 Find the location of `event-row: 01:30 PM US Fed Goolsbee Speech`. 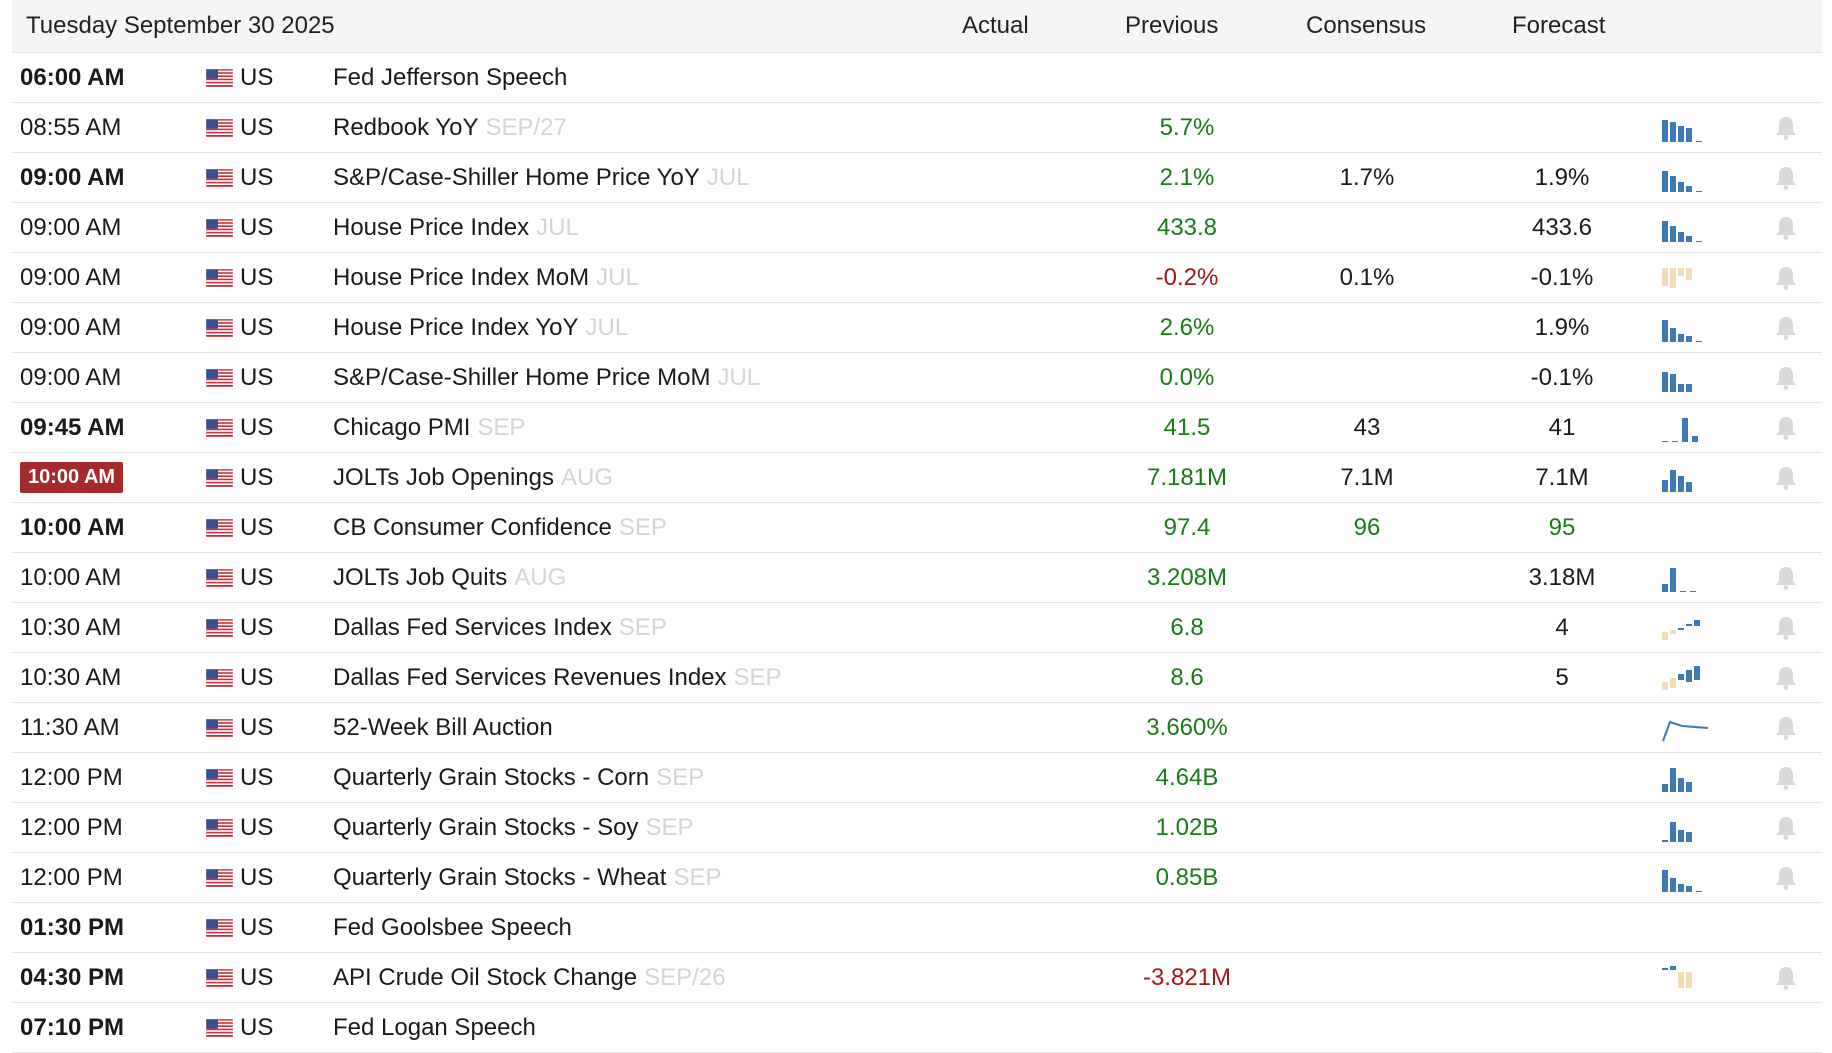

event-row: 01:30 PM US Fed Goolsbee Speech is located at coordinates (917, 928).